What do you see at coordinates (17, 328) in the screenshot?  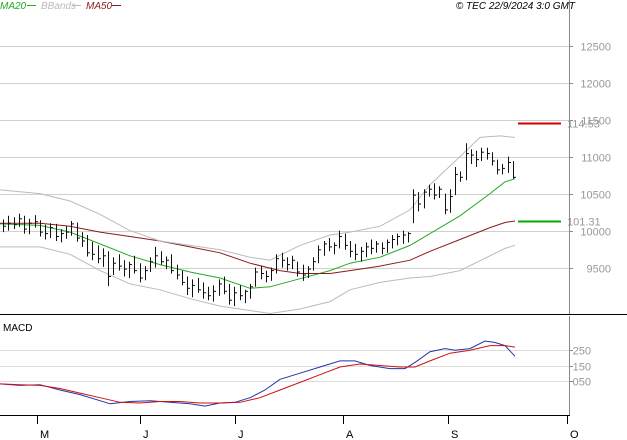 I see `macd-label: MACD` at bounding box center [17, 328].